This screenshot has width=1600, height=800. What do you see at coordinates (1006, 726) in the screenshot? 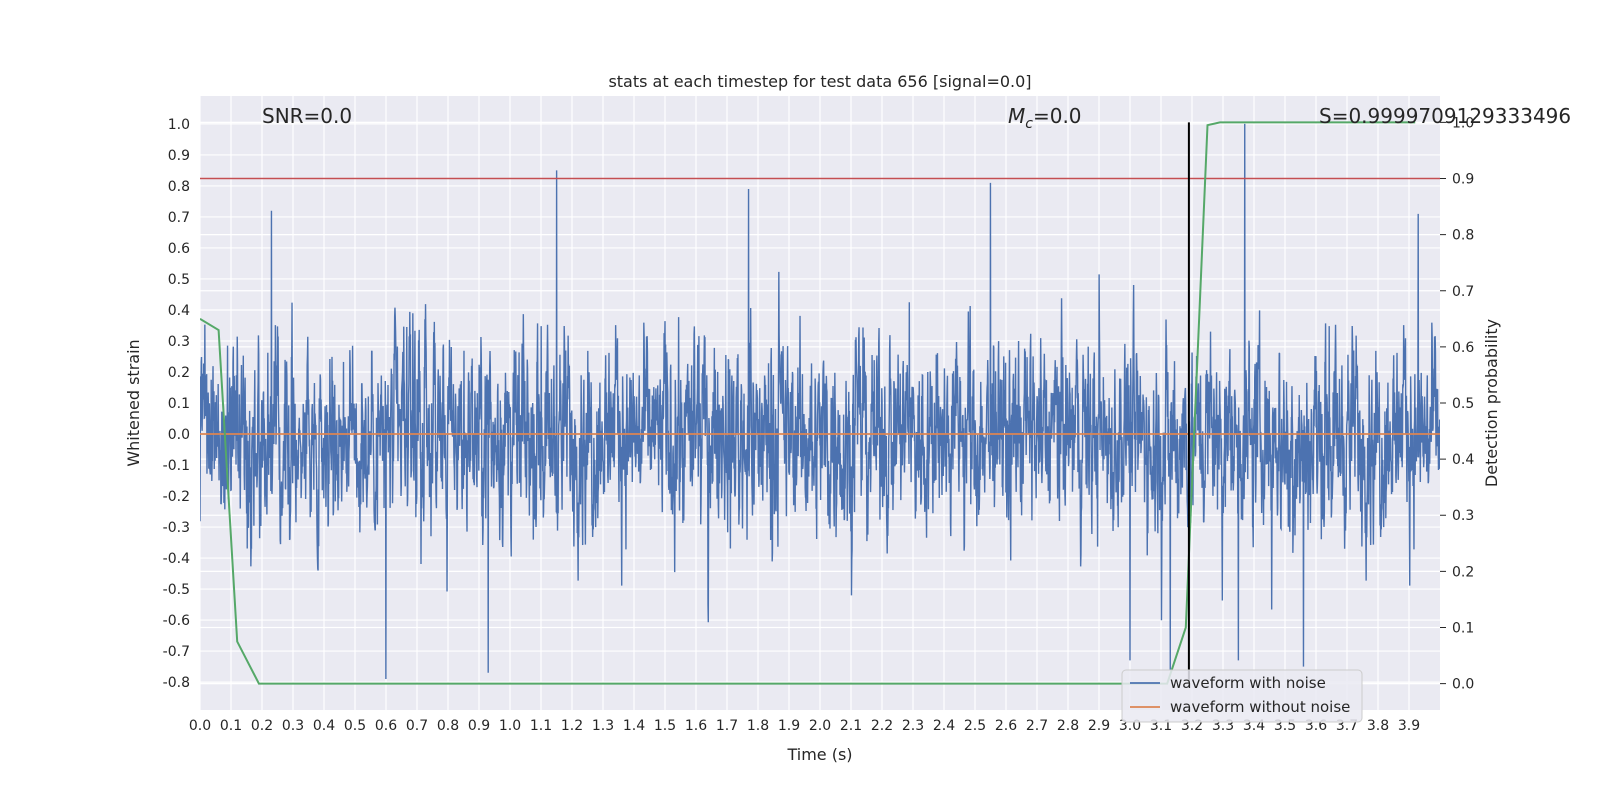
I see `x-tick-label: 2.6` at bounding box center [1006, 726].